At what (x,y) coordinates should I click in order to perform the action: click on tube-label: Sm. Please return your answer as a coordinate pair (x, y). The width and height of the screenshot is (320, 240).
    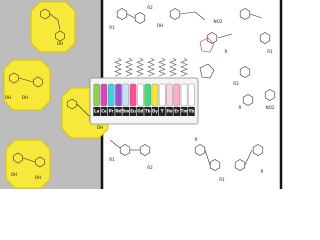
    Looking at the image, I should click on (125, 111).